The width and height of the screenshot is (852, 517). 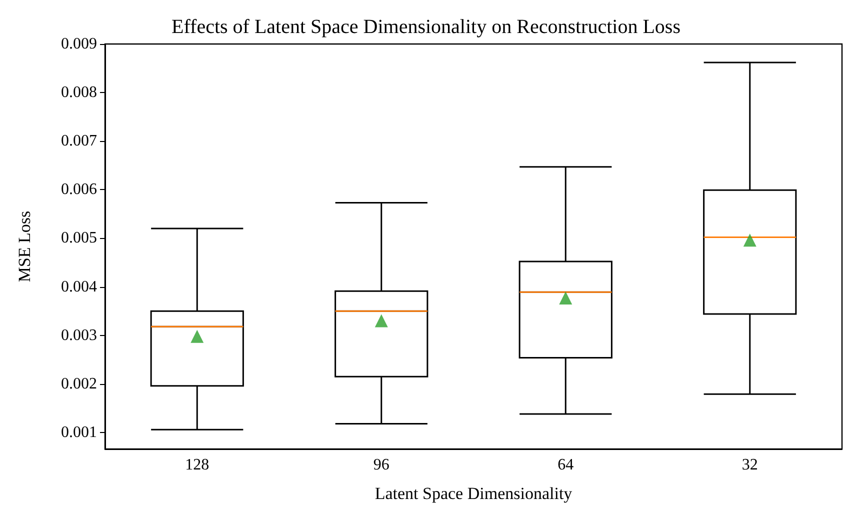 What do you see at coordinates (79, 432) in the screenshot?
I see `y-tick-label: 0.001` at bounding box center [79, 432].